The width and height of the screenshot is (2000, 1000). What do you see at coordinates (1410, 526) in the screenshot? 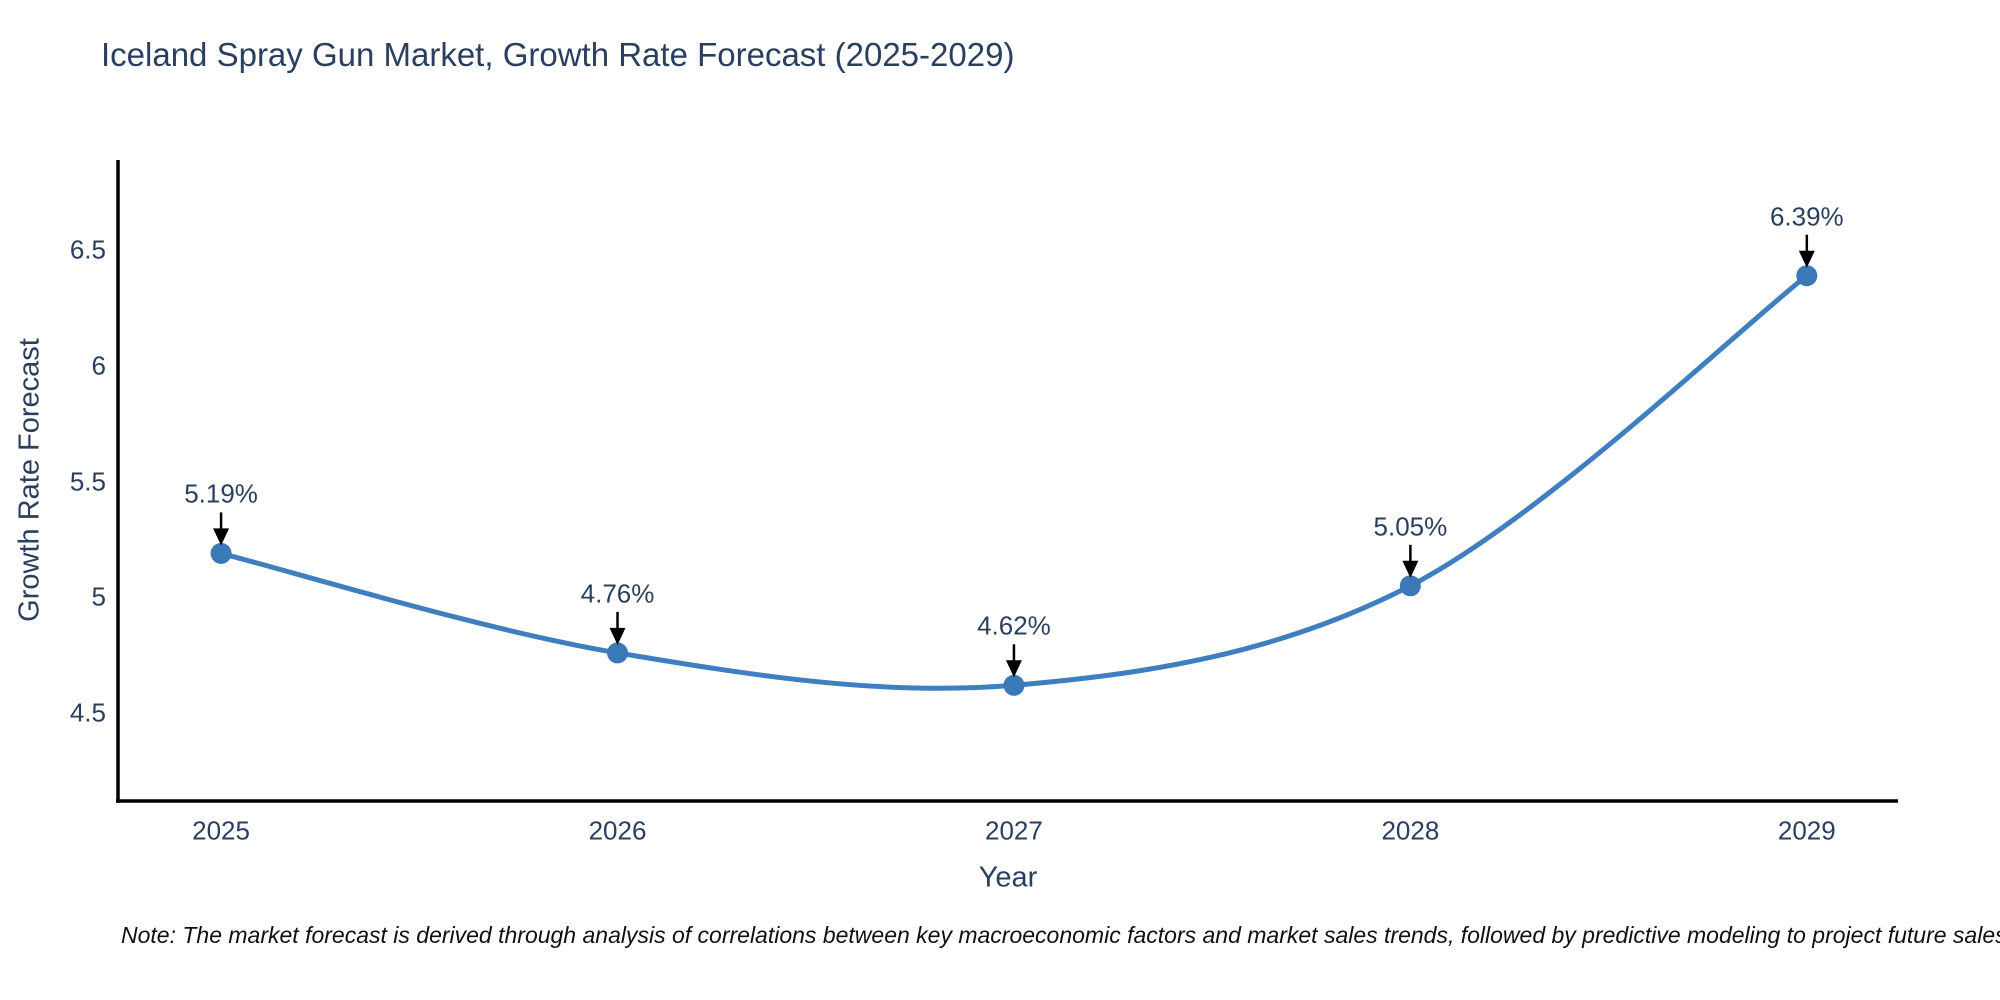
I see `point-value-label: 5.05%` at bounding box center [1410, 526].